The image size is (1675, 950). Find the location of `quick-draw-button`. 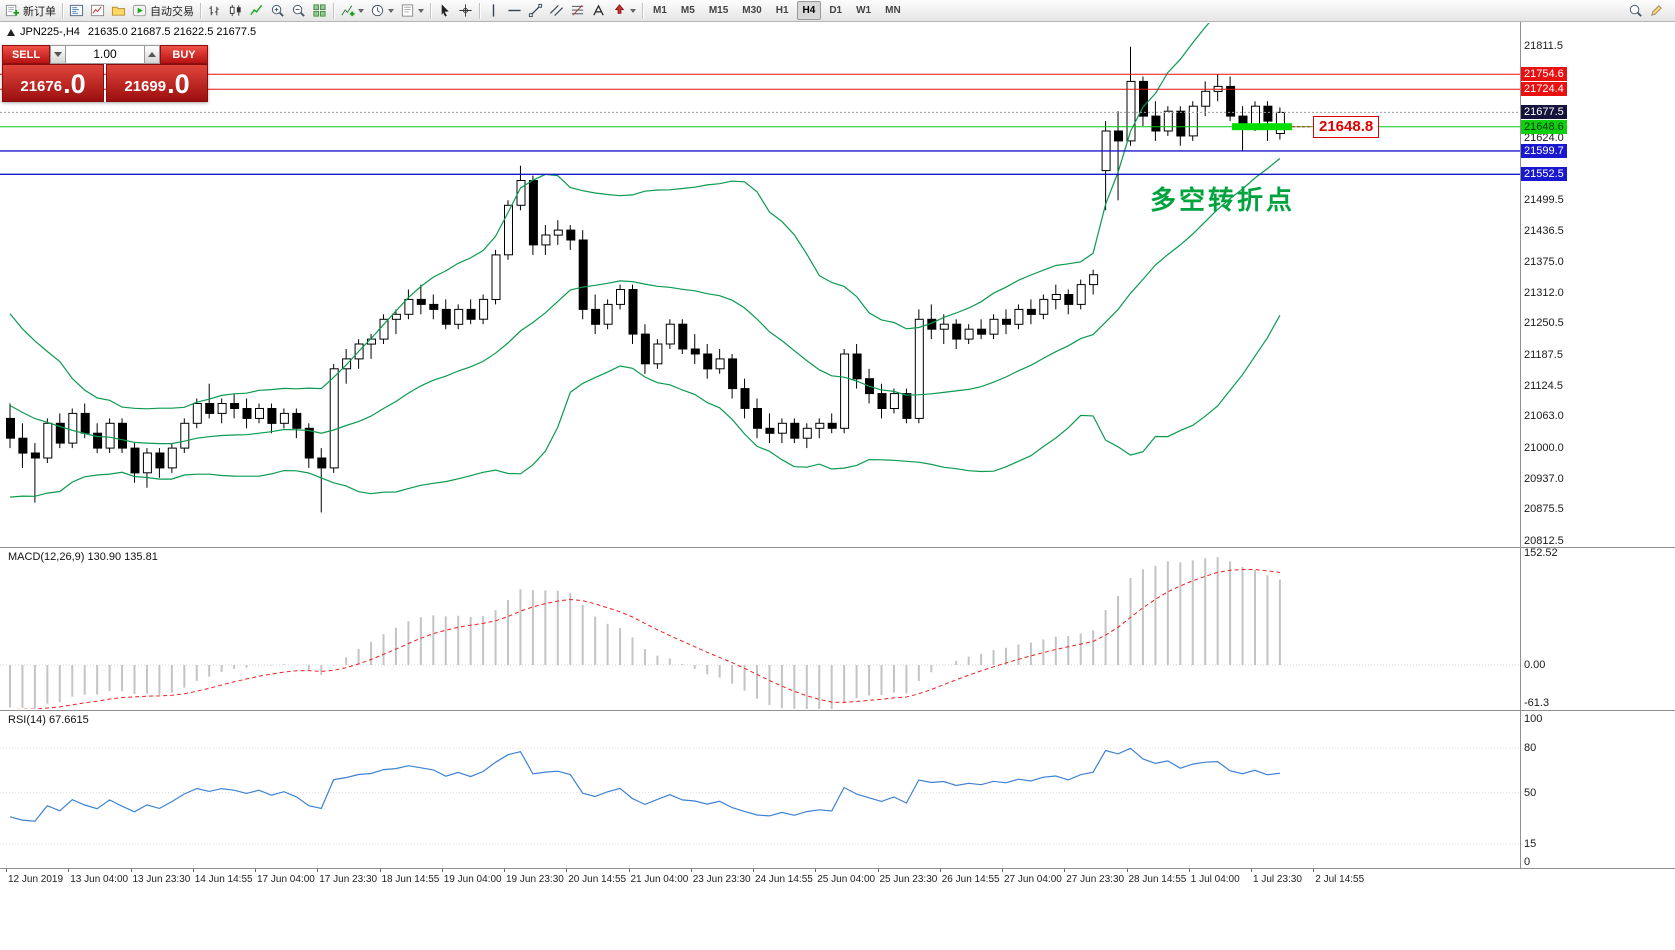

quick-draw-button is located at coordinates (1656, 10).